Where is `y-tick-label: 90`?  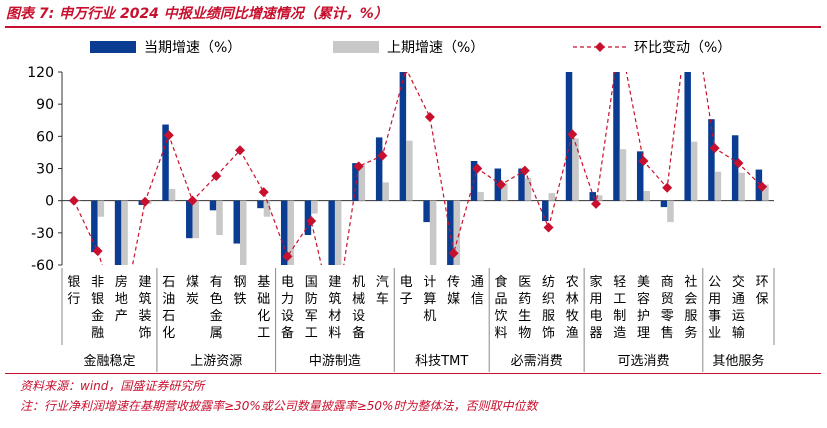
y-tick-label: 90 is located at coordinates (45, 105).